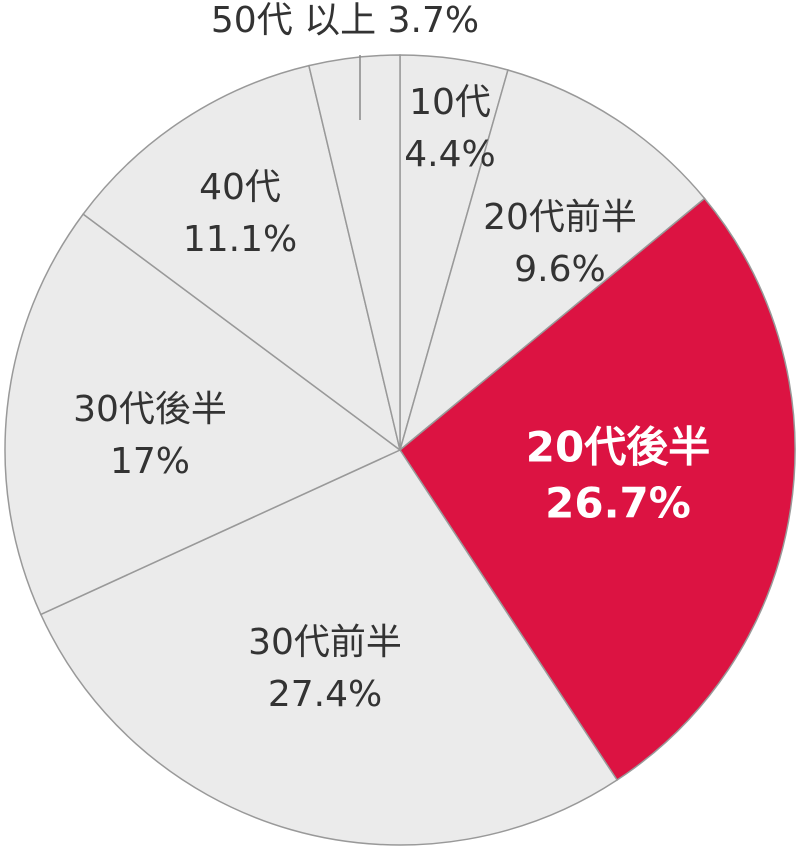 The height and width of the screenshot is (848, 800). Describe the element at coordinates (240, 187) in the screenshot. I see `category-label: 40代` at that location.